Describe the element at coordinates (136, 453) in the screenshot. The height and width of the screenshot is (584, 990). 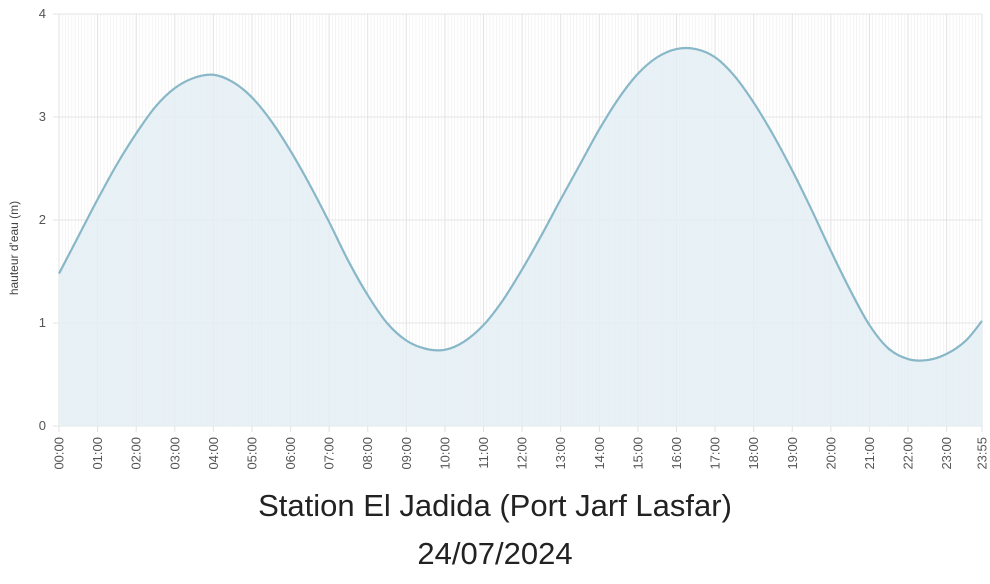
I see `x-tick-label: 02:00` at that location.